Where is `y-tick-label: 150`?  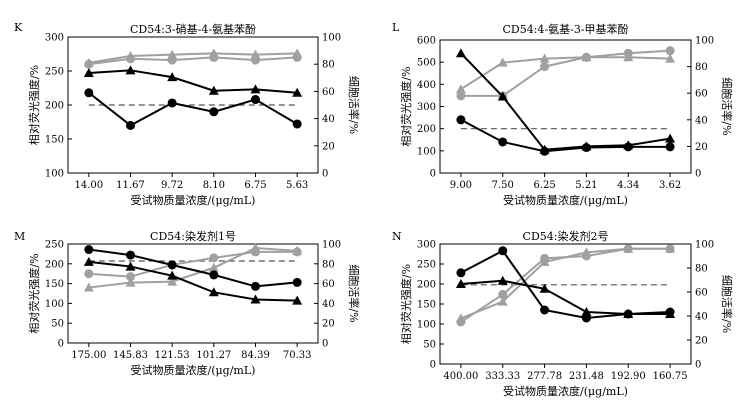
y-tick-label: 150 is located at coordinates (426, 305).